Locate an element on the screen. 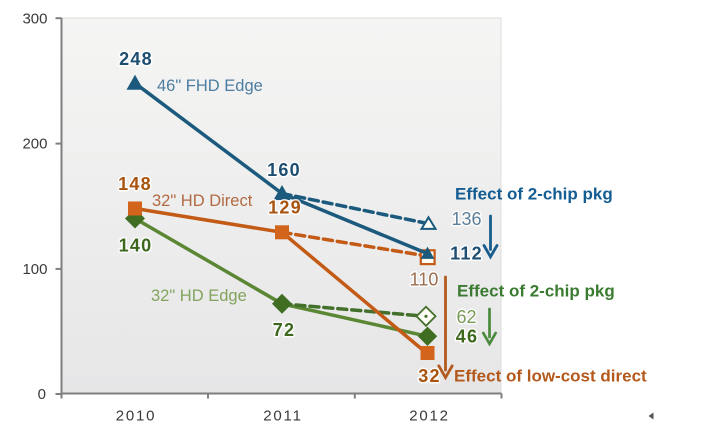 The height and width of the screenshot is (427, 718). svg-text: 32" HD Direct is located at coordinates (202, 201).